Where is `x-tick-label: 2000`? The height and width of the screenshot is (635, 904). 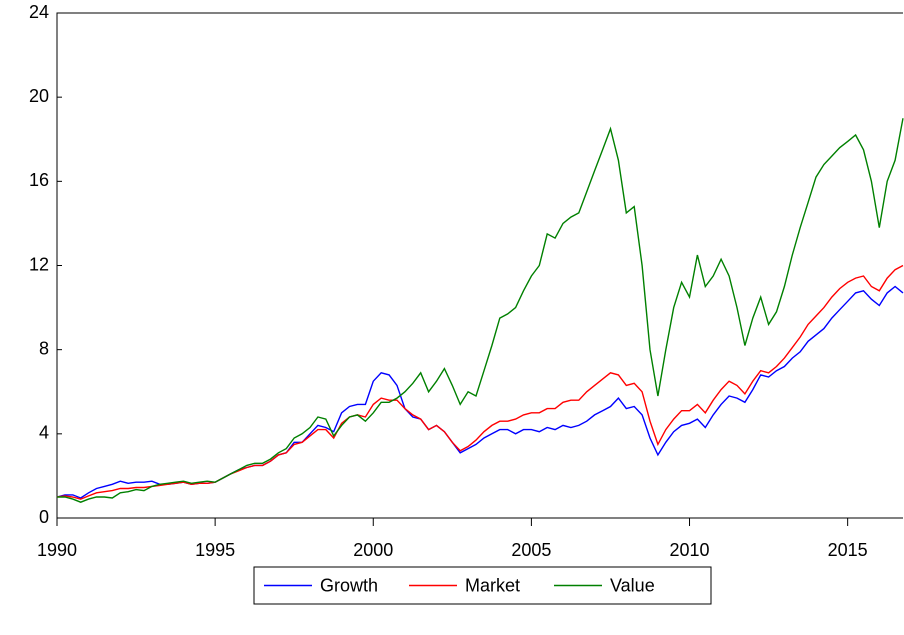 x-tick-label: 2000 is located at coordinates (373, 550).